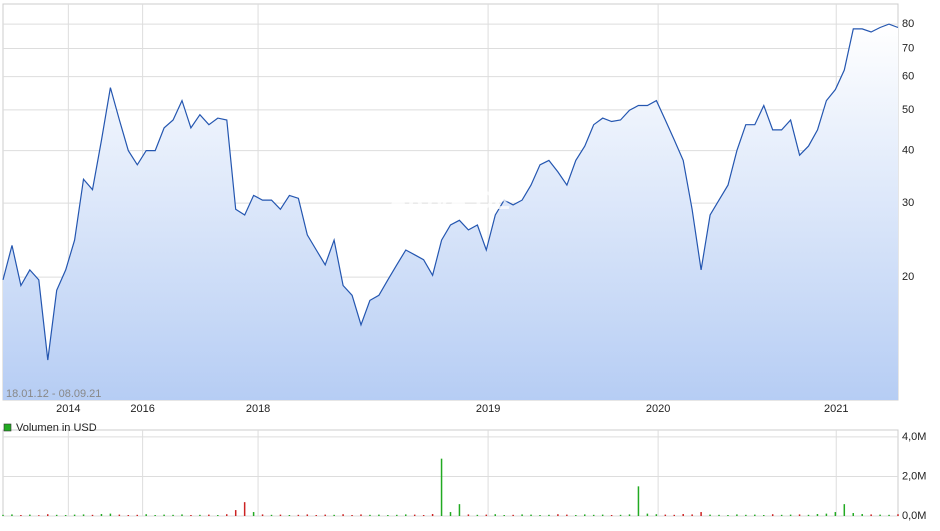  I want to click on y-tick-label: 50, so click(908, 110).